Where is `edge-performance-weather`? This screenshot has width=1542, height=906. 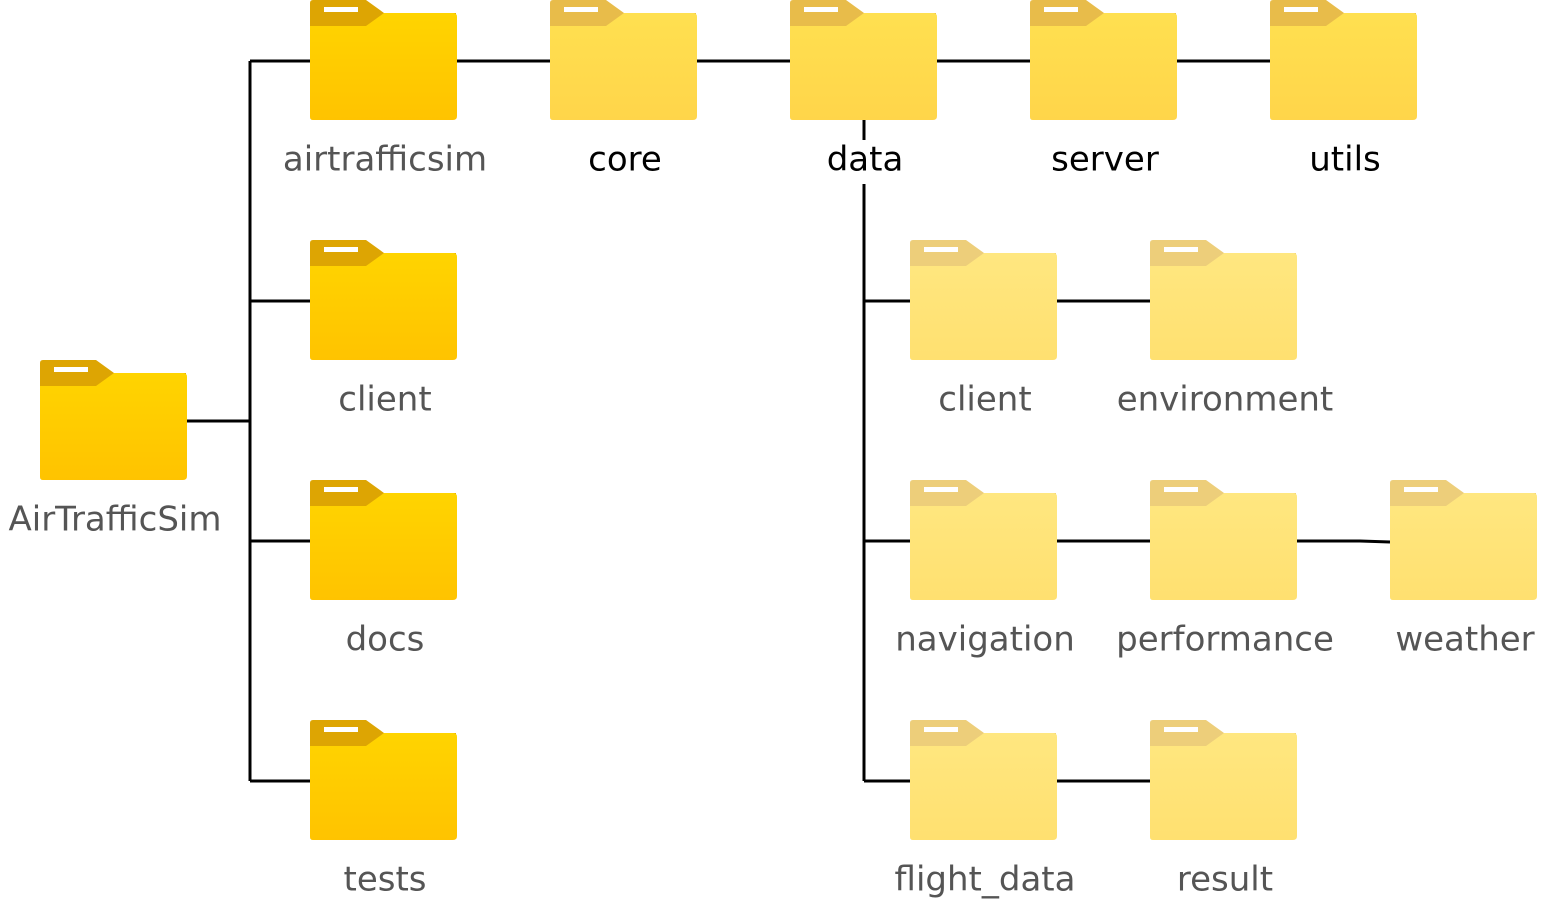 edge-performance-weather is located at coordinates (1343, 541).